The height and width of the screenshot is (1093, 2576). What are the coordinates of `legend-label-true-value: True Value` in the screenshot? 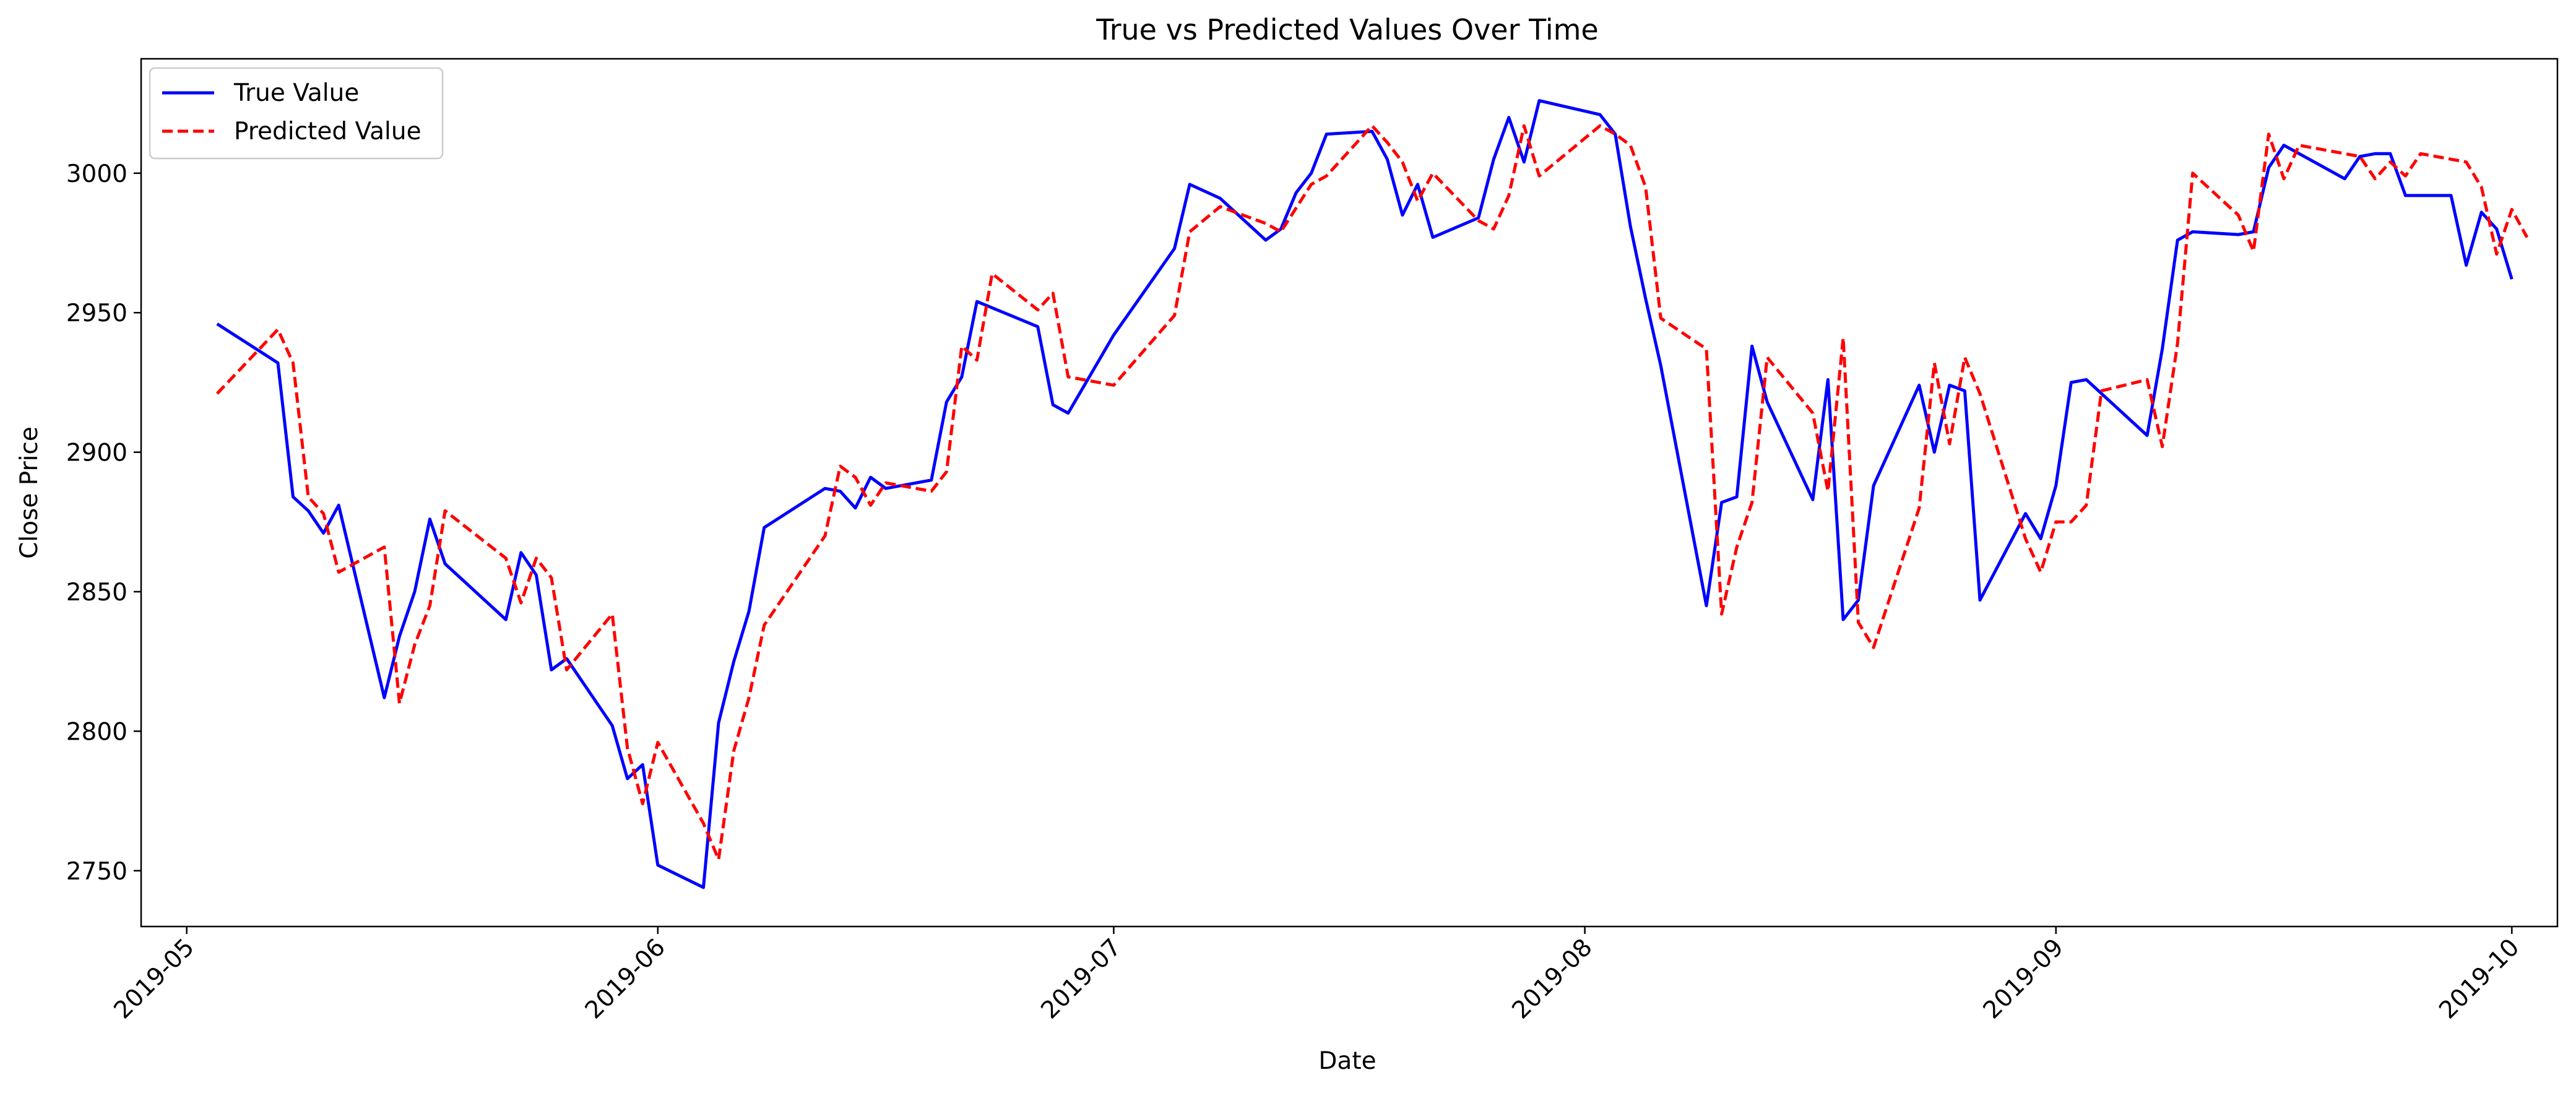 It's located at (296, 93).